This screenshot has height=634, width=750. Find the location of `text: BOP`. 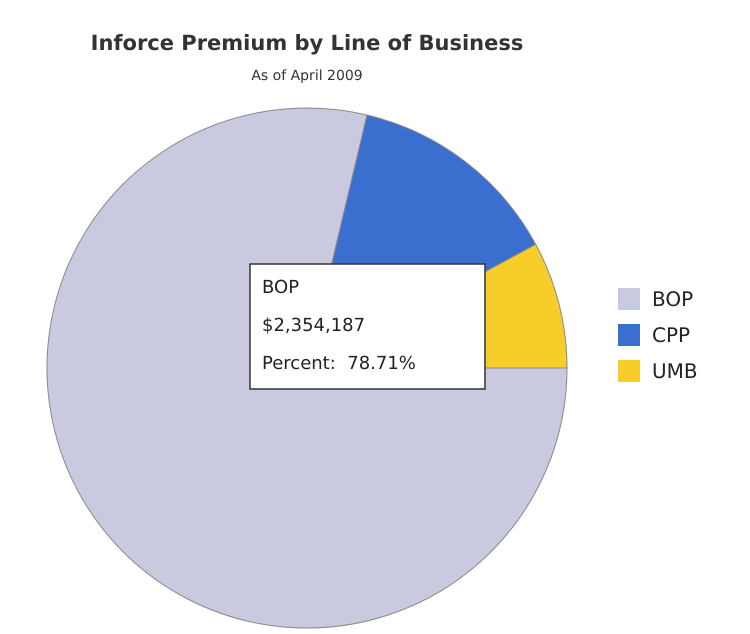

text: BOP is located at coordinates (281, 287).